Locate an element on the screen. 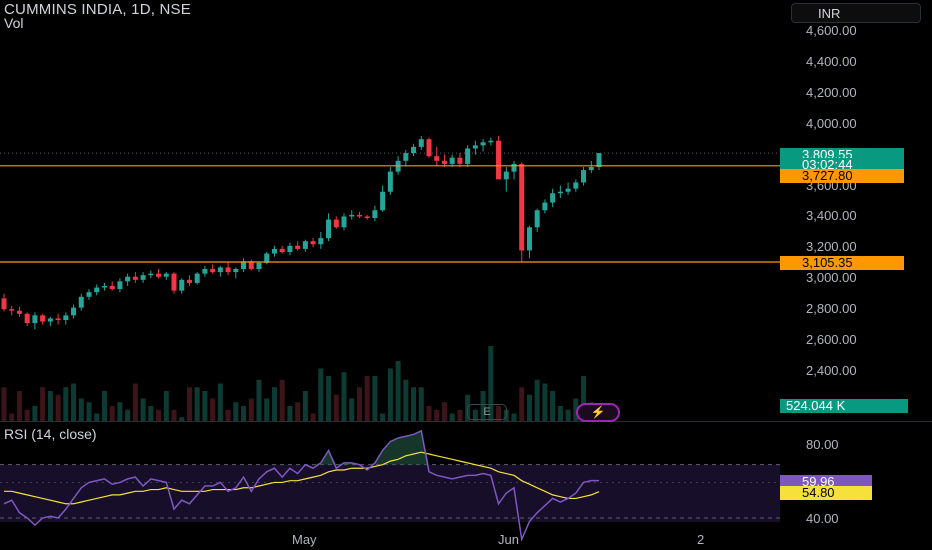 This screenshot has width=932, height=550. volume-bars is located at coordinates (301, 383).